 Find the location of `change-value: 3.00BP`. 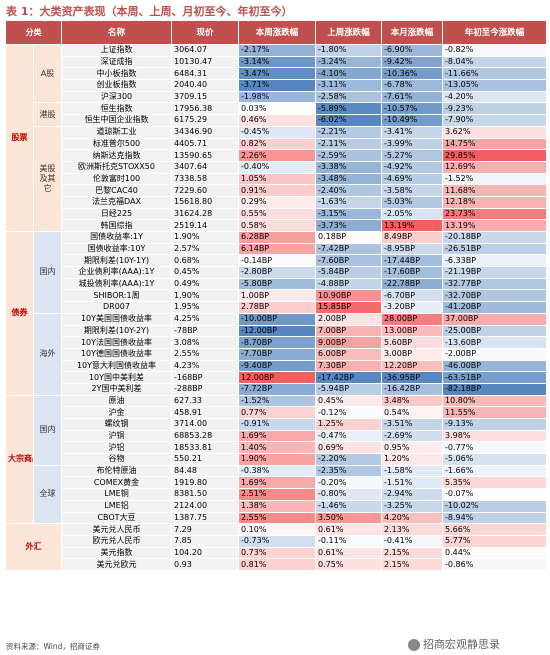

change-value: 3.00BP is located at coordinates (412, 354).